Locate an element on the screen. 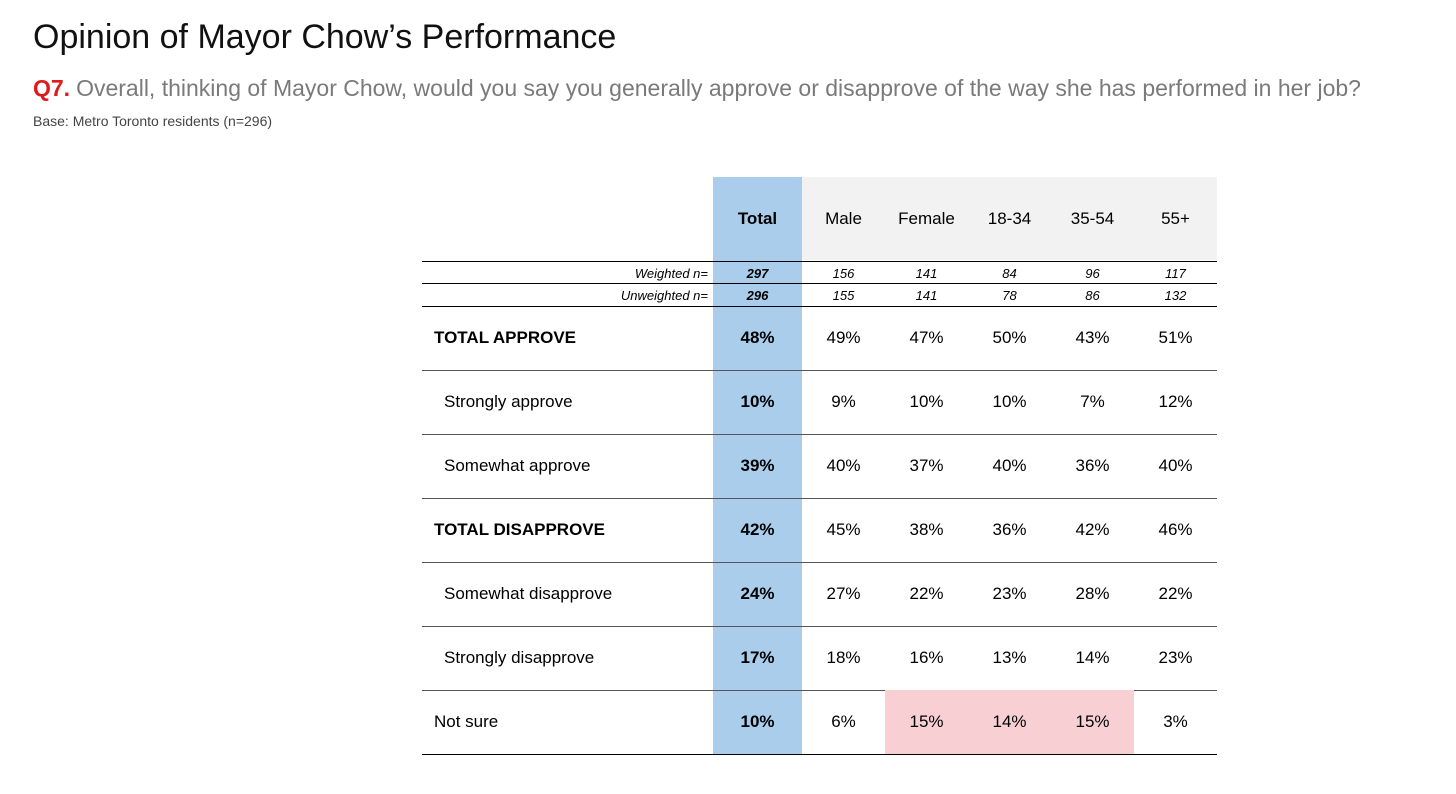  table-row-total-approve: TOTAL APPROVE 48% 49% 47% 50% 43% 51% is located at coordinates (819, 338).